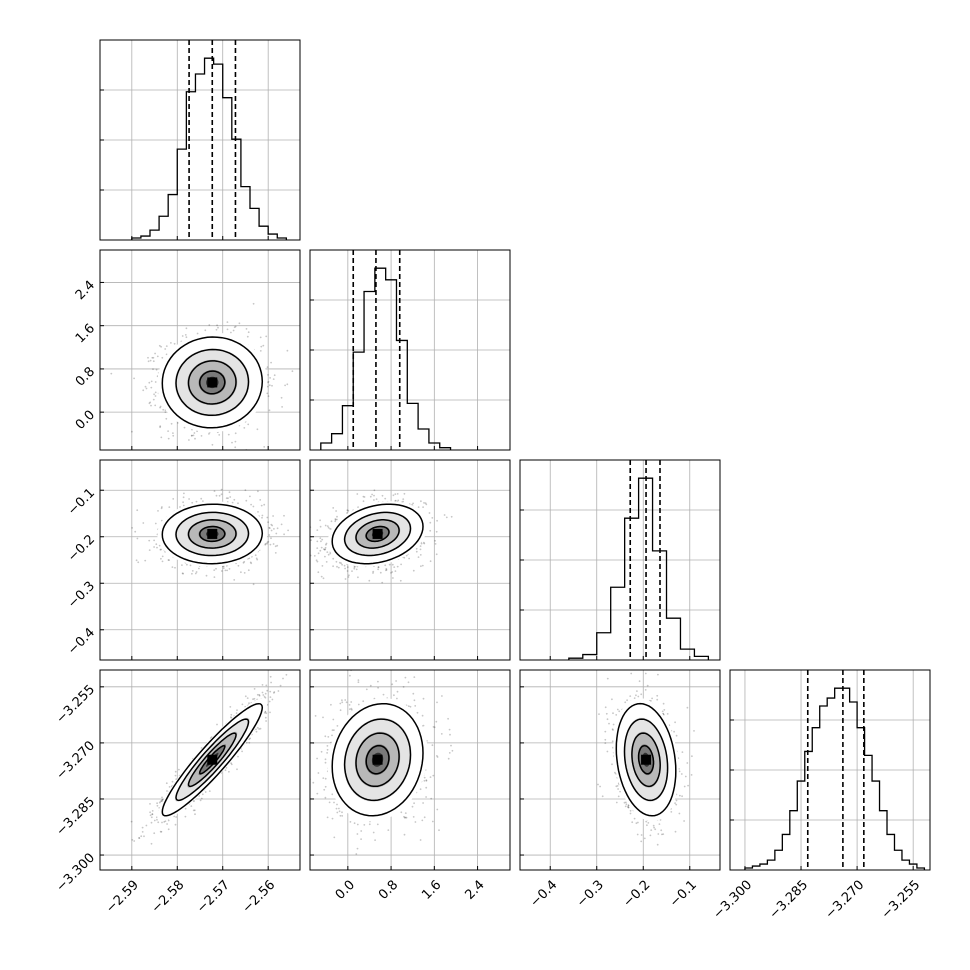 This screenshot has width=970, height=970. I want to click on density-peak, so click(212, 533).